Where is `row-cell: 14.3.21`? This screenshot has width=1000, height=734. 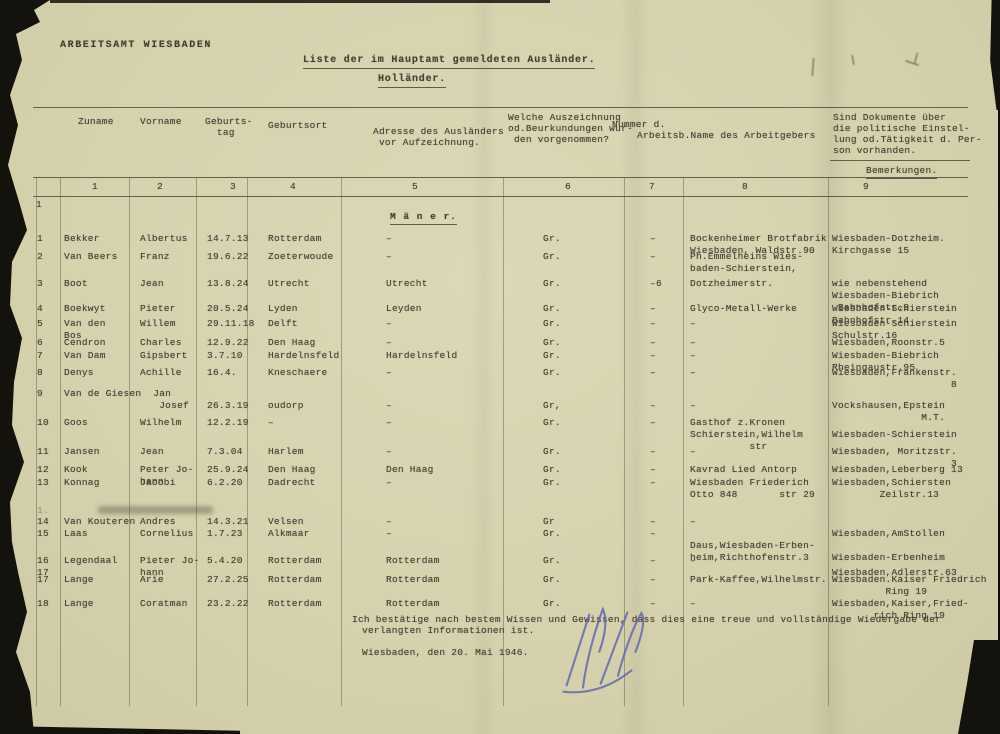
row-cell: 14.3.21 is located at coordinates (228, 521).